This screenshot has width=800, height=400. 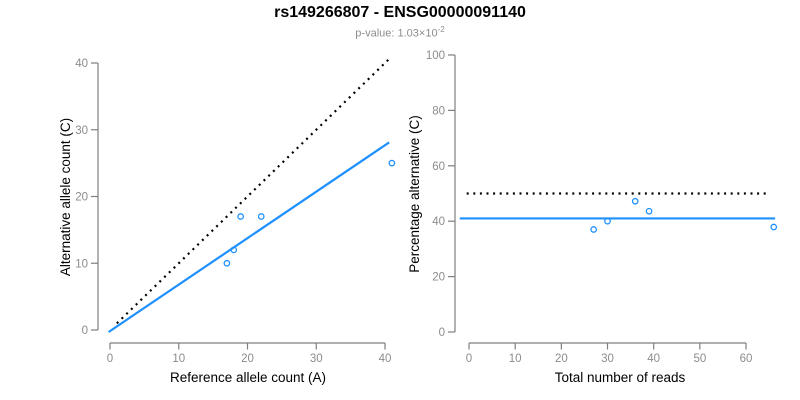 I want to click on y-tick-label: 60, so click(x=438, y=167).